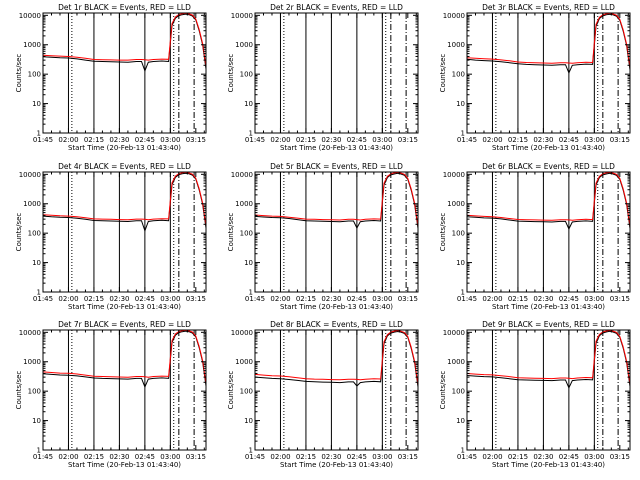 Image resolution: width=640 pixels, height=480 pixels. Describe the element at coordinates (548, 324) in the screenshot. I see `panel-title: Det 9r BLACK = Events, RED = LLD` at that location.